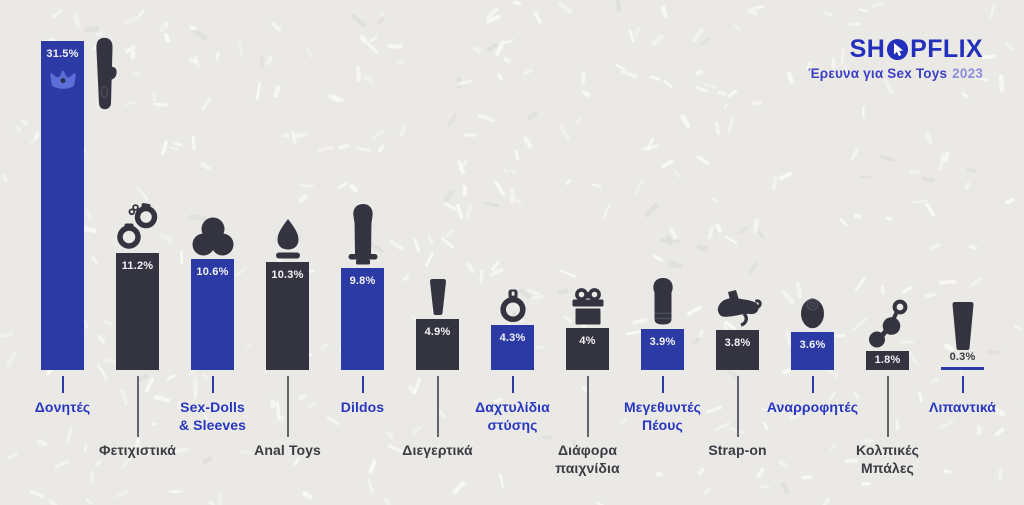 The width and height of the screenshot is (1024, 505). Describe the element at coordinates (213, 236) in the screenshot. I see `sleeve-icon` at that location.